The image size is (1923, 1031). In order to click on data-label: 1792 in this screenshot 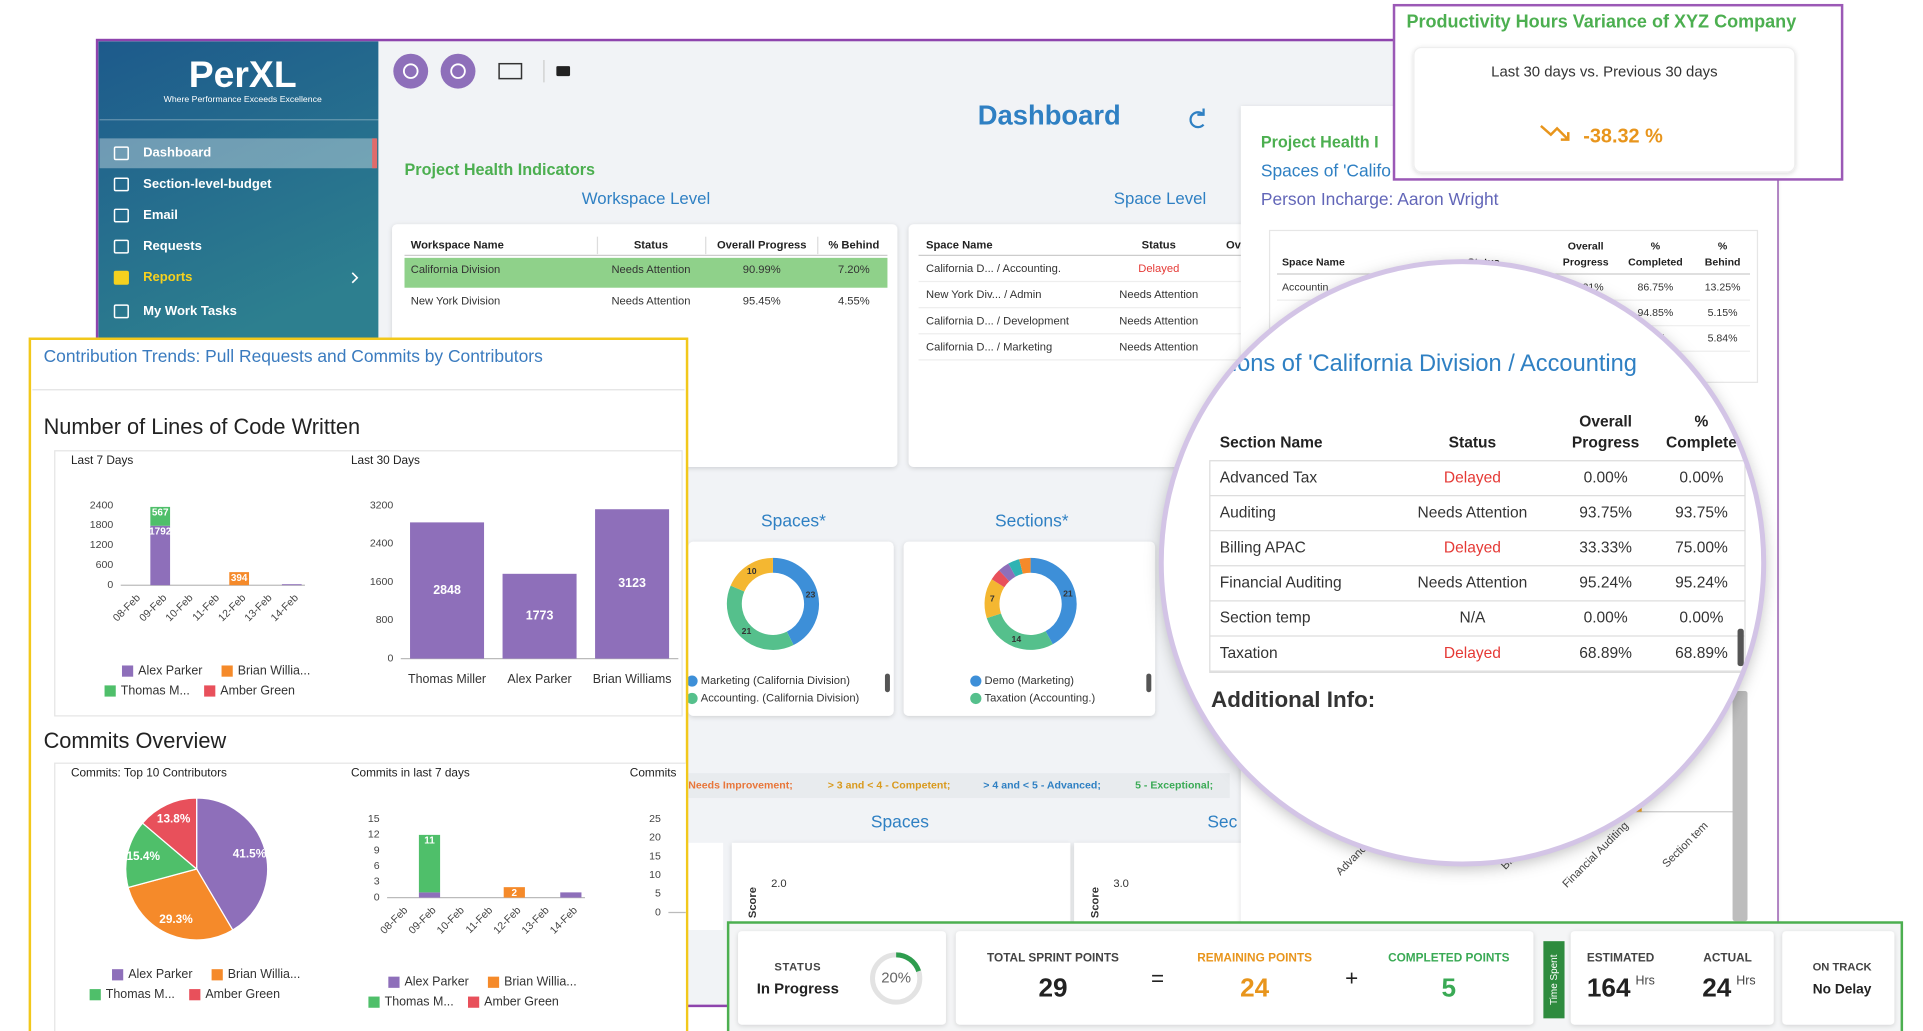, I will do `click(160, 532)`.